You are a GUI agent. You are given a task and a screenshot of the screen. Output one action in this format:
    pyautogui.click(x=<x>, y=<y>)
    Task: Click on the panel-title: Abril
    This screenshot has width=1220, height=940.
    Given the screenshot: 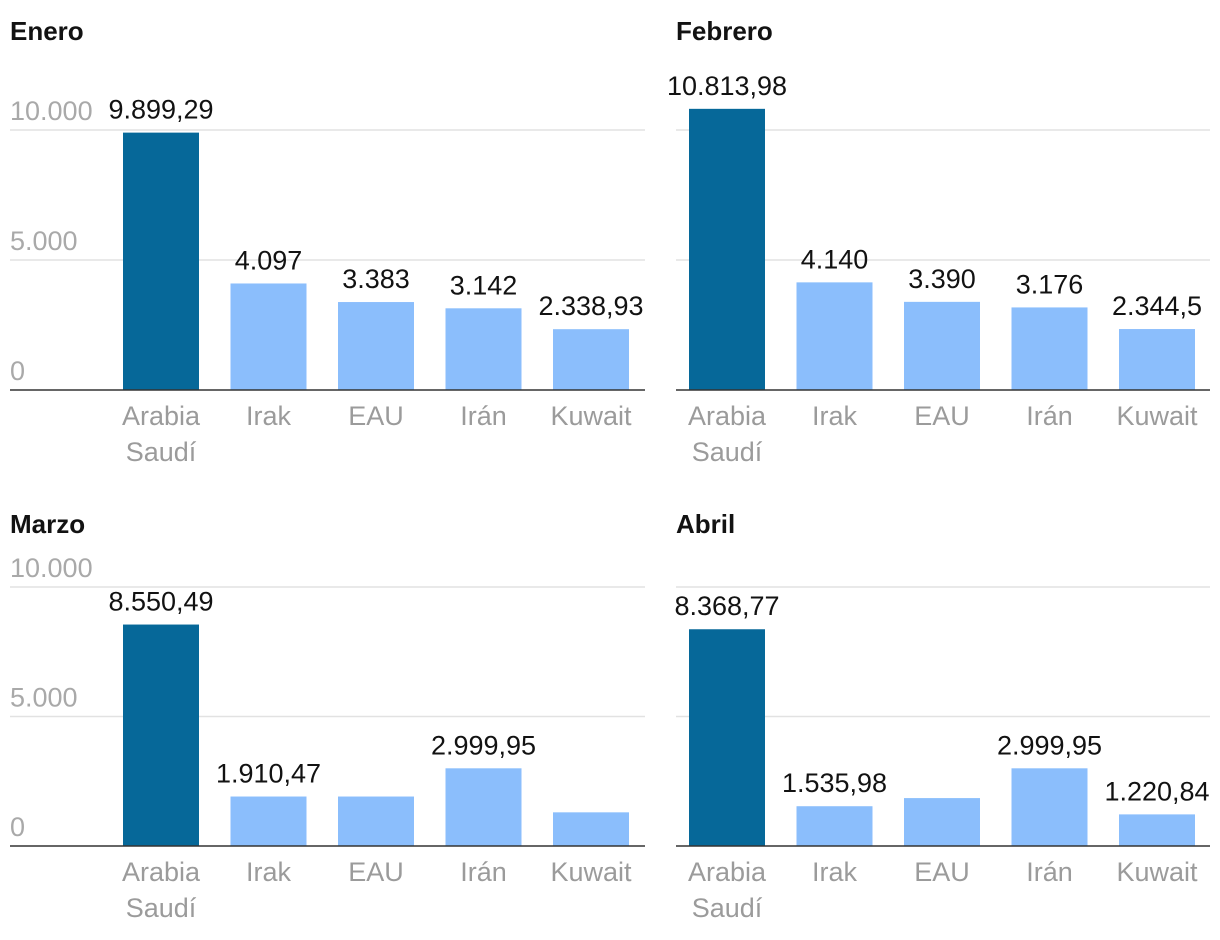 What is the action you would take?
    pyautogui.click(x=705, y=524)
    